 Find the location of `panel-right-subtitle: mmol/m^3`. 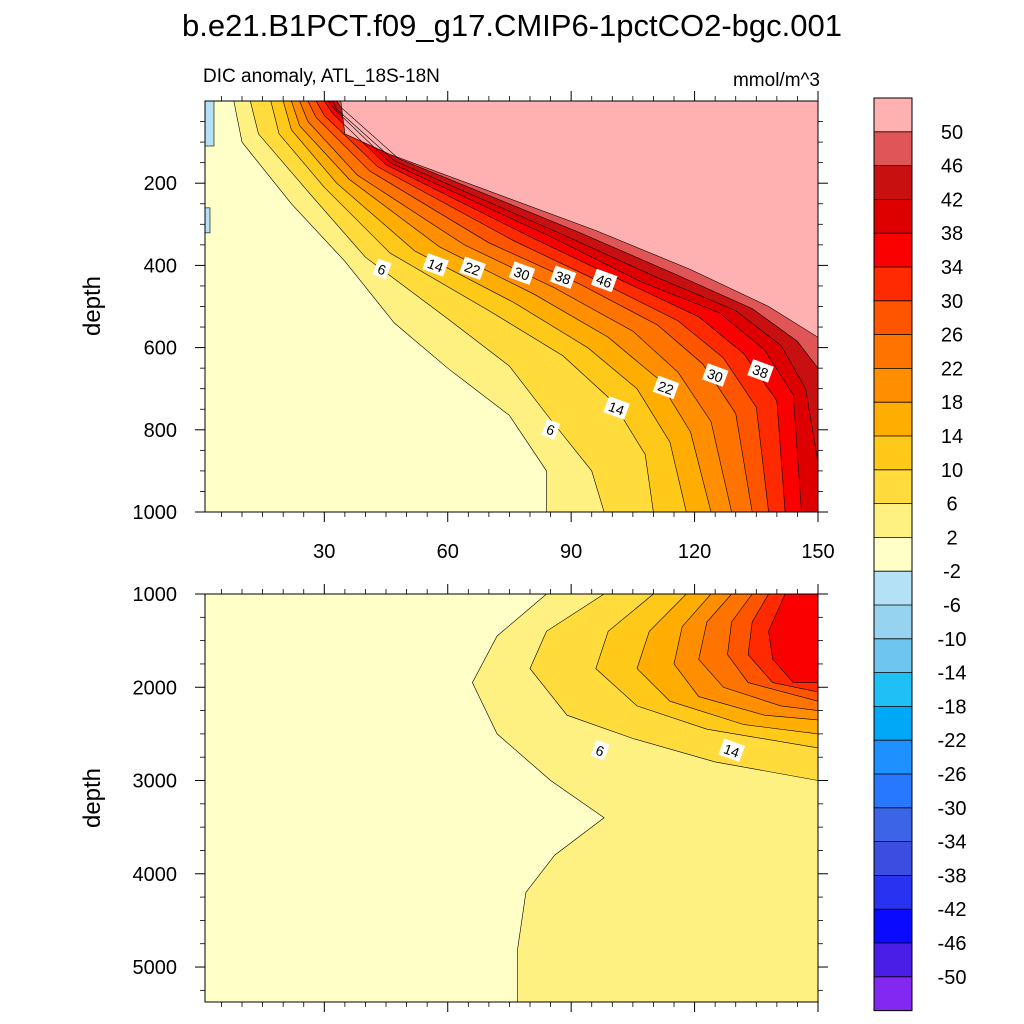

panel-right-subtitle: mmol/m^3 is located at coordinates (776, 80).